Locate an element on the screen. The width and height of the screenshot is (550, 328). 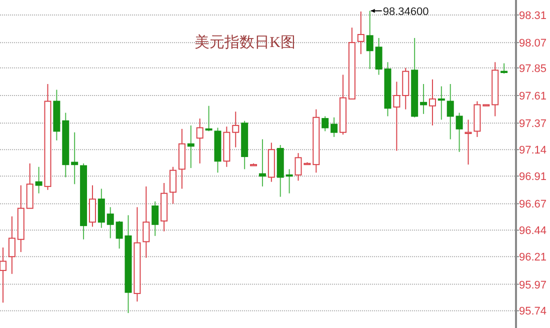
y-tick-label: 96.67 is located at coordinates (533, 204).